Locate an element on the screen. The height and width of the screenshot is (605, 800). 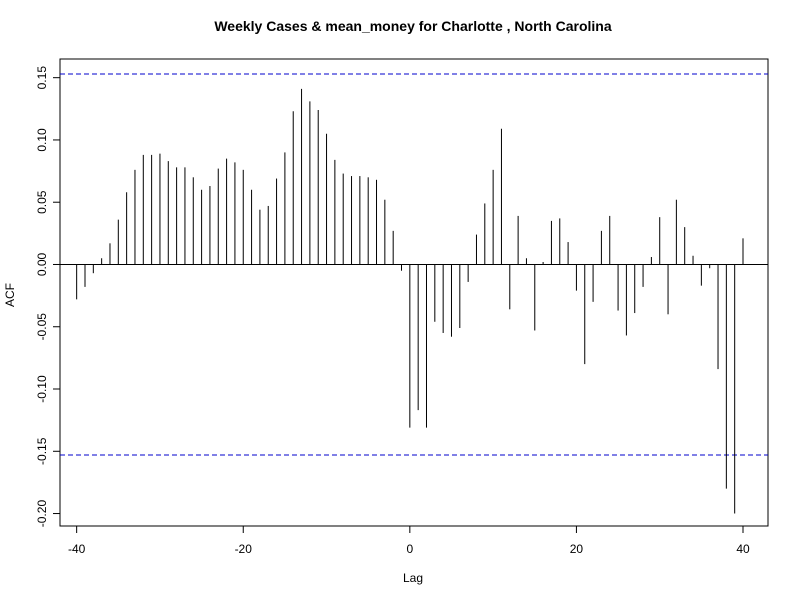
y-tick-label: -0.20 is located at coordinates (42, 514).